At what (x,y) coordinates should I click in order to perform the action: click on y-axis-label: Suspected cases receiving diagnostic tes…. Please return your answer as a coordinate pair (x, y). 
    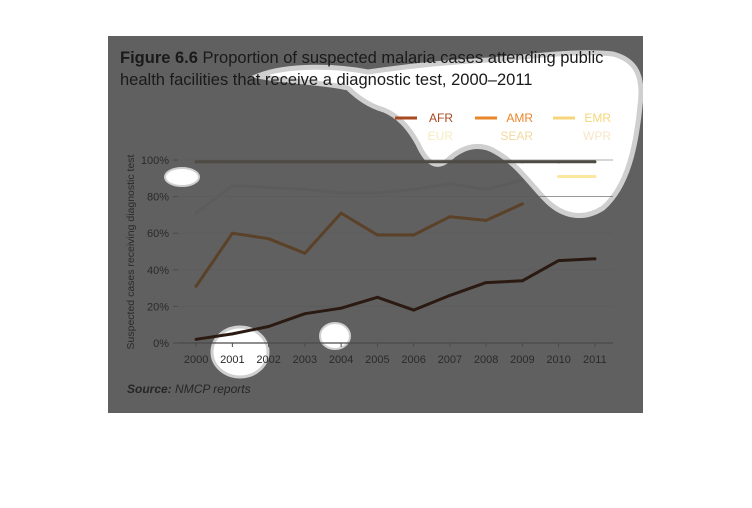
    Looking at the image, I should click on (131, 251).